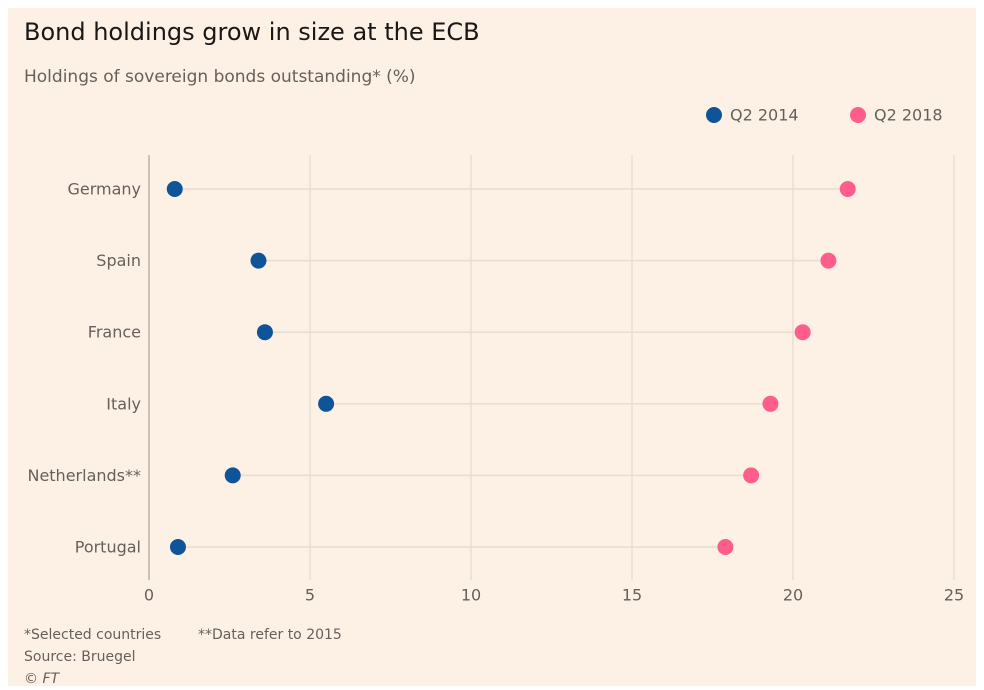 The height and width of the screenshot is (690, 984). I want to click on y-tick-label: Germany, so click(104, 189).